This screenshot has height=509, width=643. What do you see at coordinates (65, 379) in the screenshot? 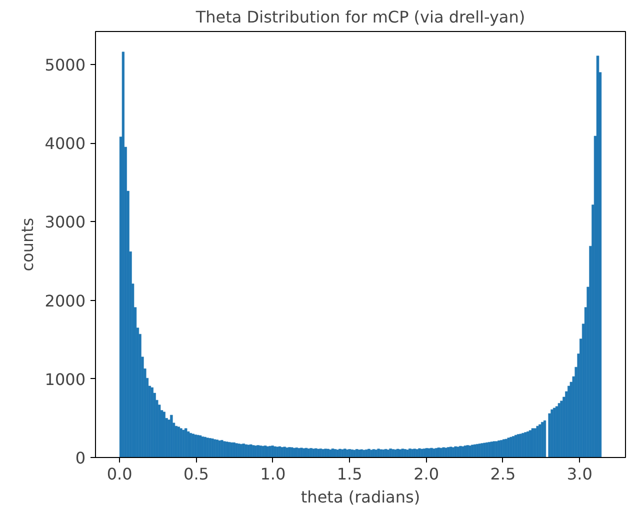
I see `y-tick-label: 1000` at bounding box center [65, 379].